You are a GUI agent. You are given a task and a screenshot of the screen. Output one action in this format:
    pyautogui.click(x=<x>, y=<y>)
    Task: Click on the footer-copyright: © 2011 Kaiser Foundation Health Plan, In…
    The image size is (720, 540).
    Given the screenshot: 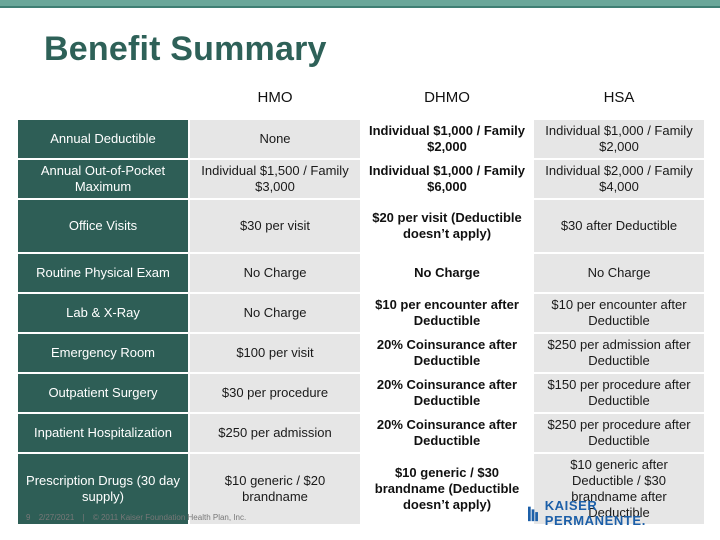 What is the action you would take?
    pyautogui.click(x=169, y=517)
    